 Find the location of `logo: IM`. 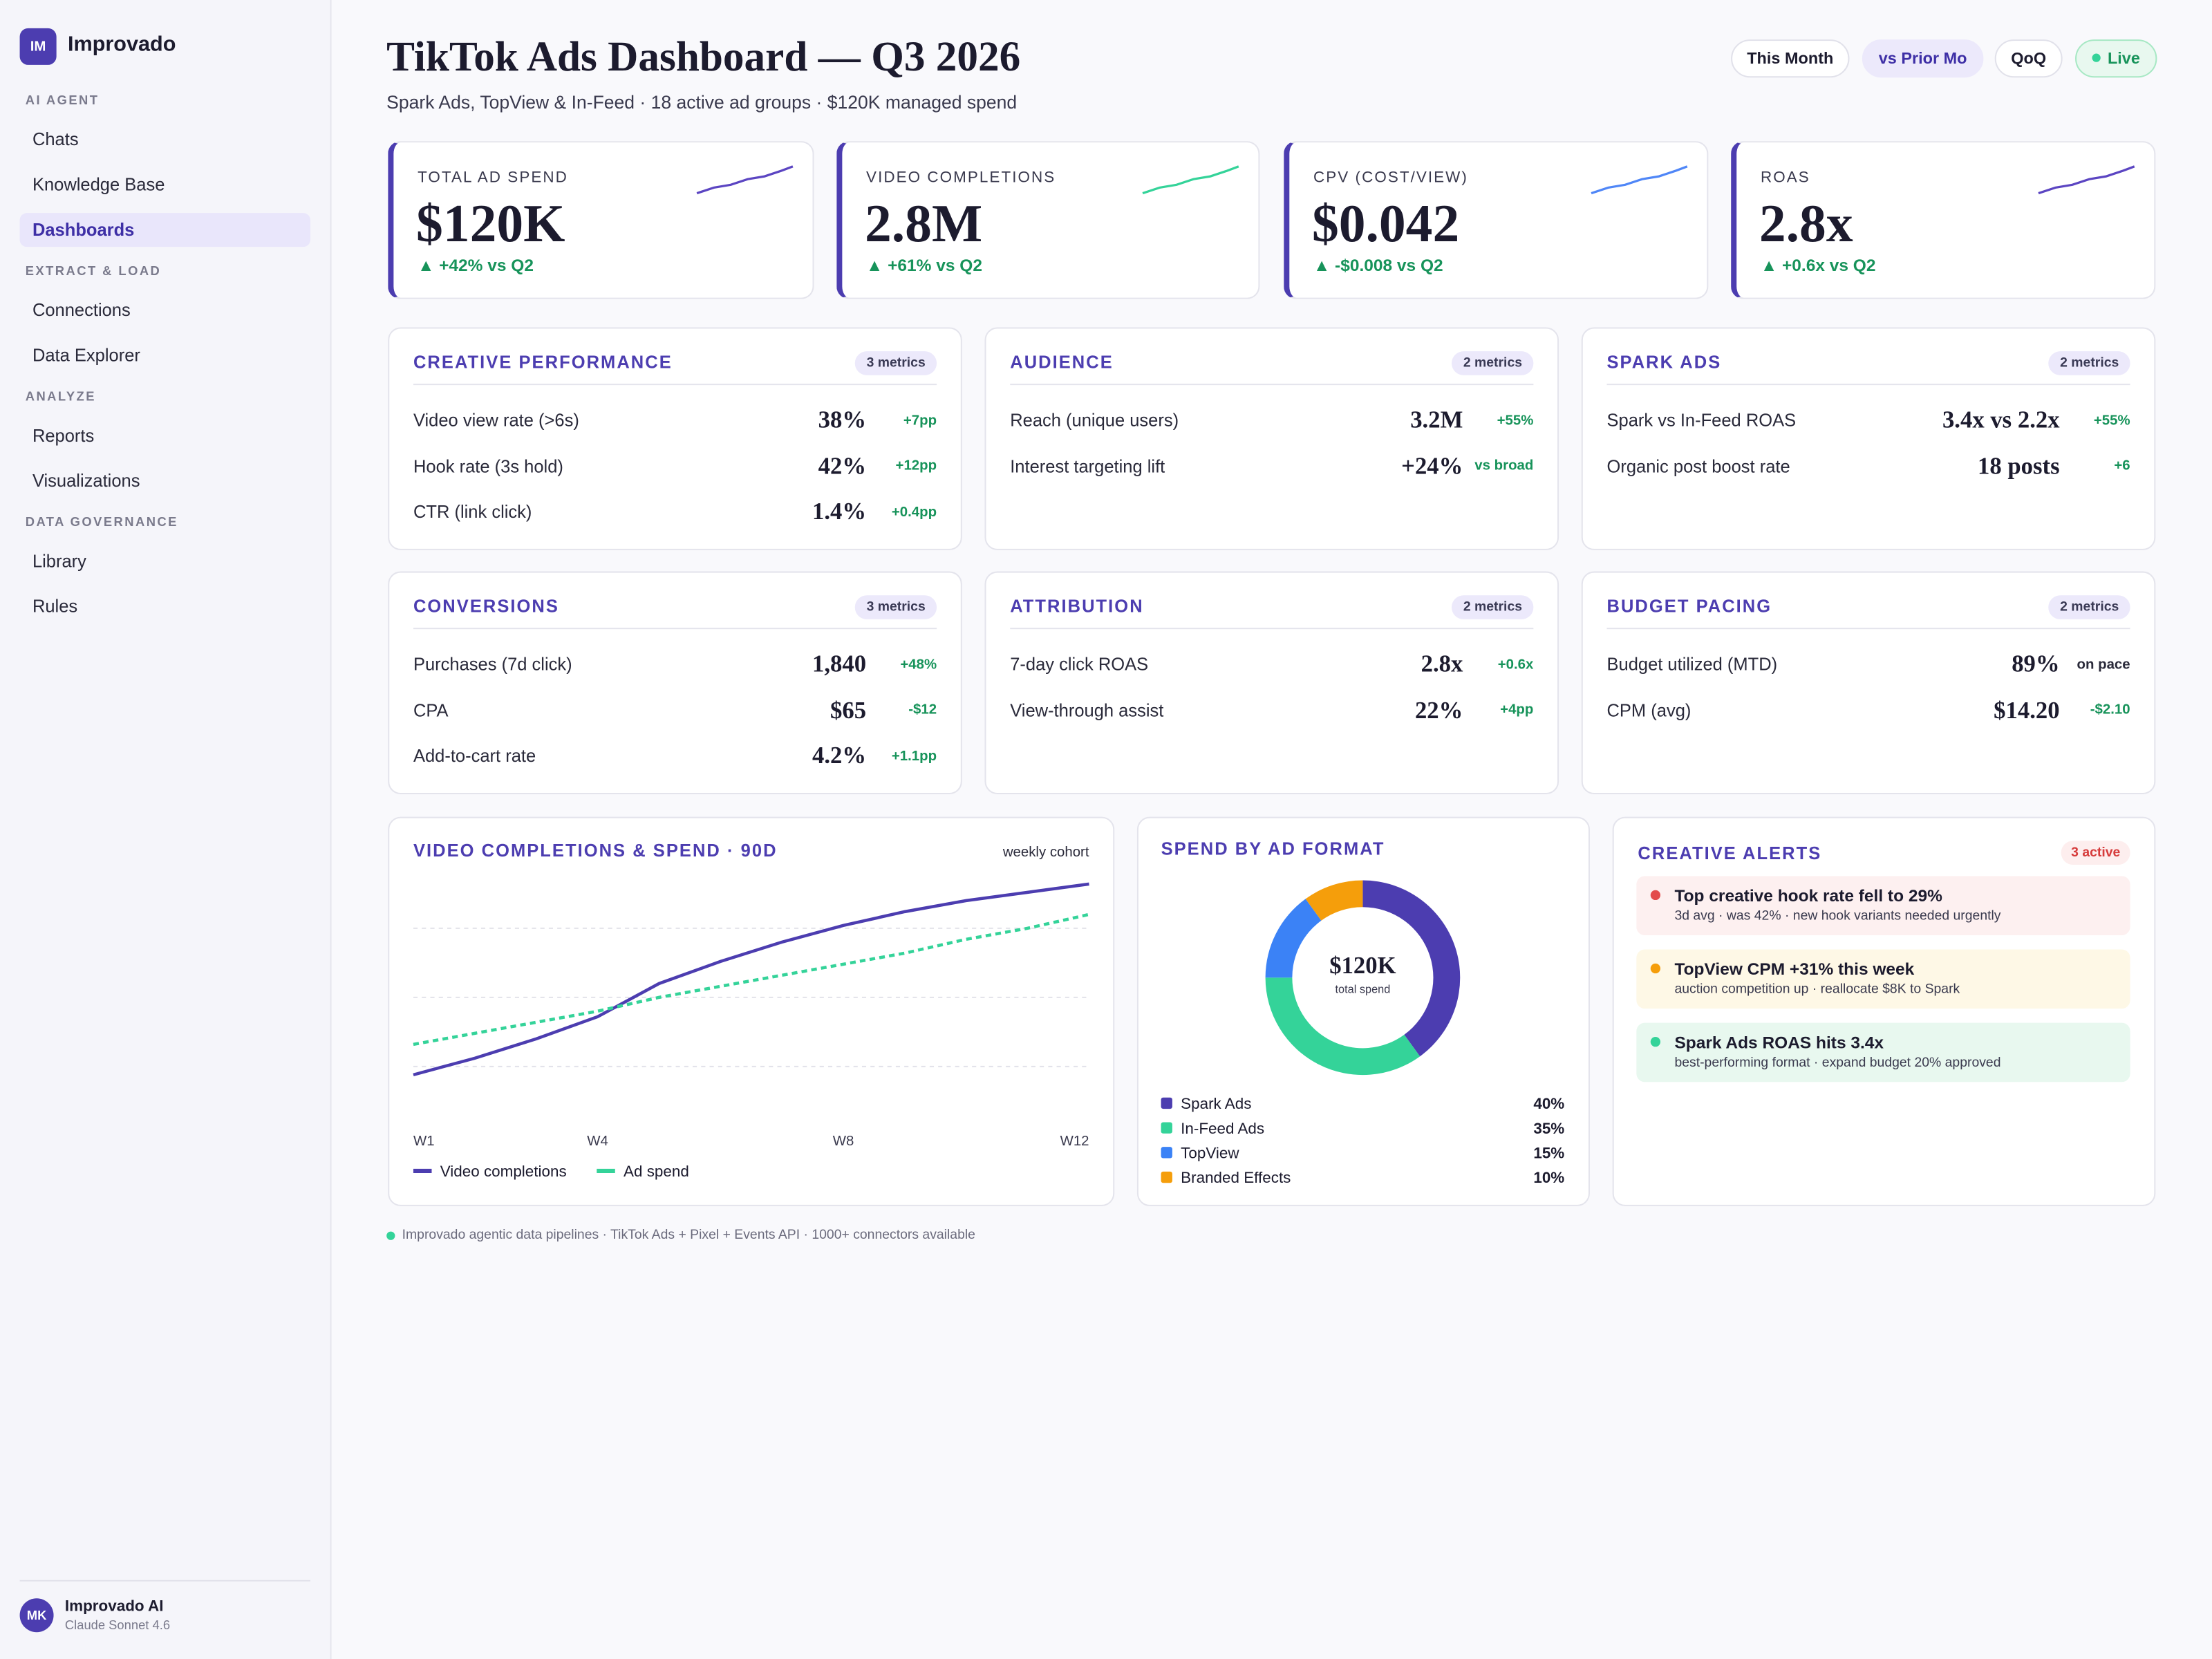

logo: IM is located at coordinates (38, 46).